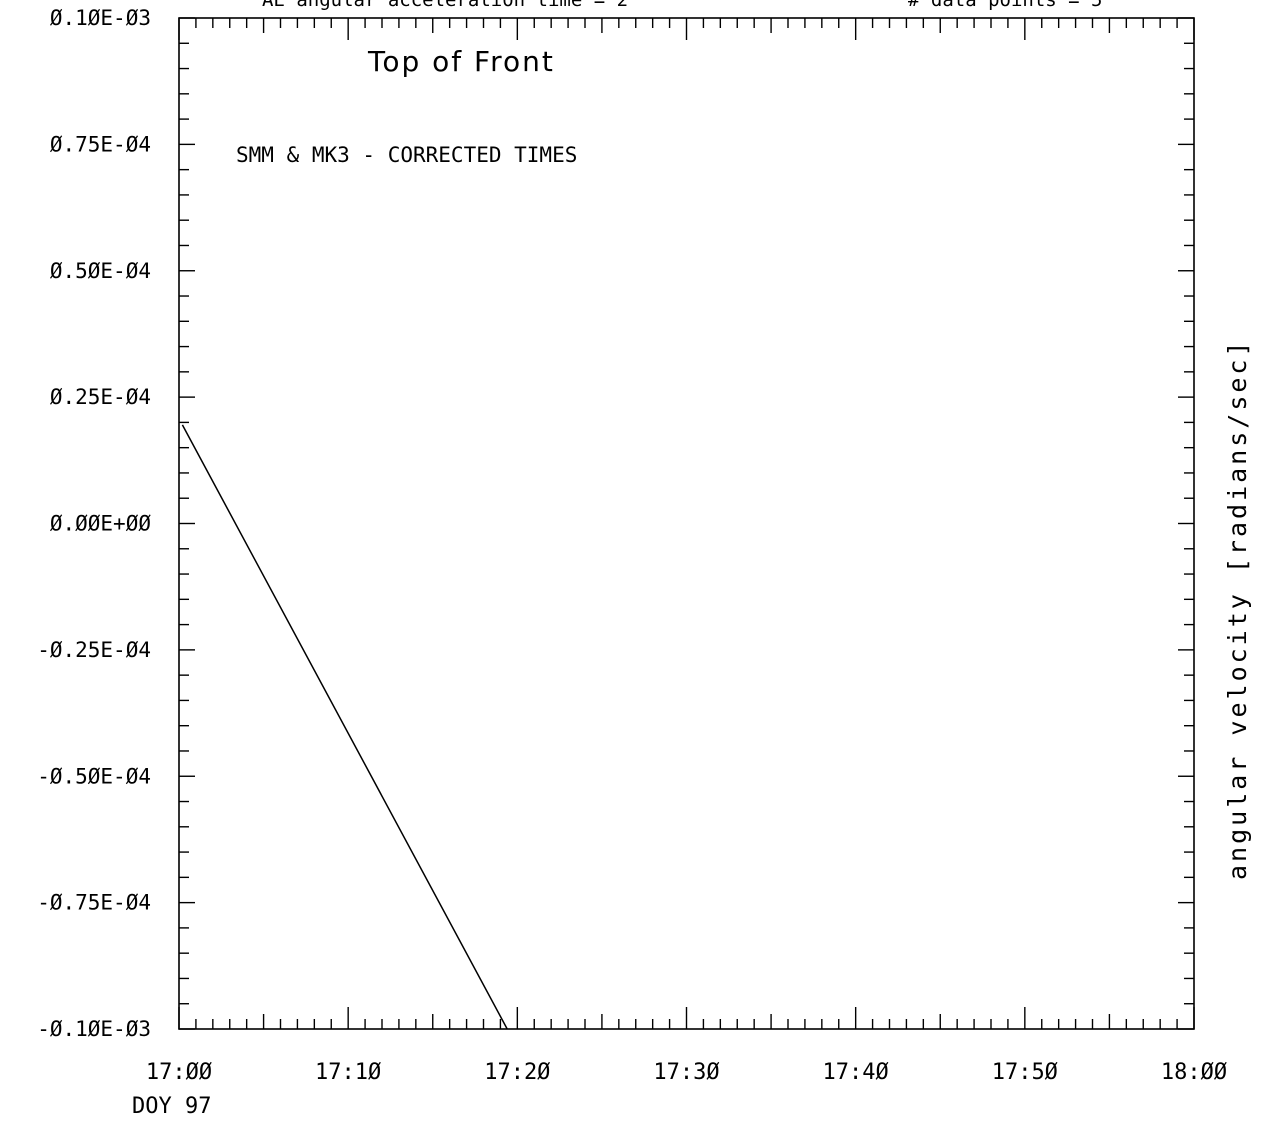 This screenshot has height=1128, width=1262. I want to click on series-line, so click(344, 727).